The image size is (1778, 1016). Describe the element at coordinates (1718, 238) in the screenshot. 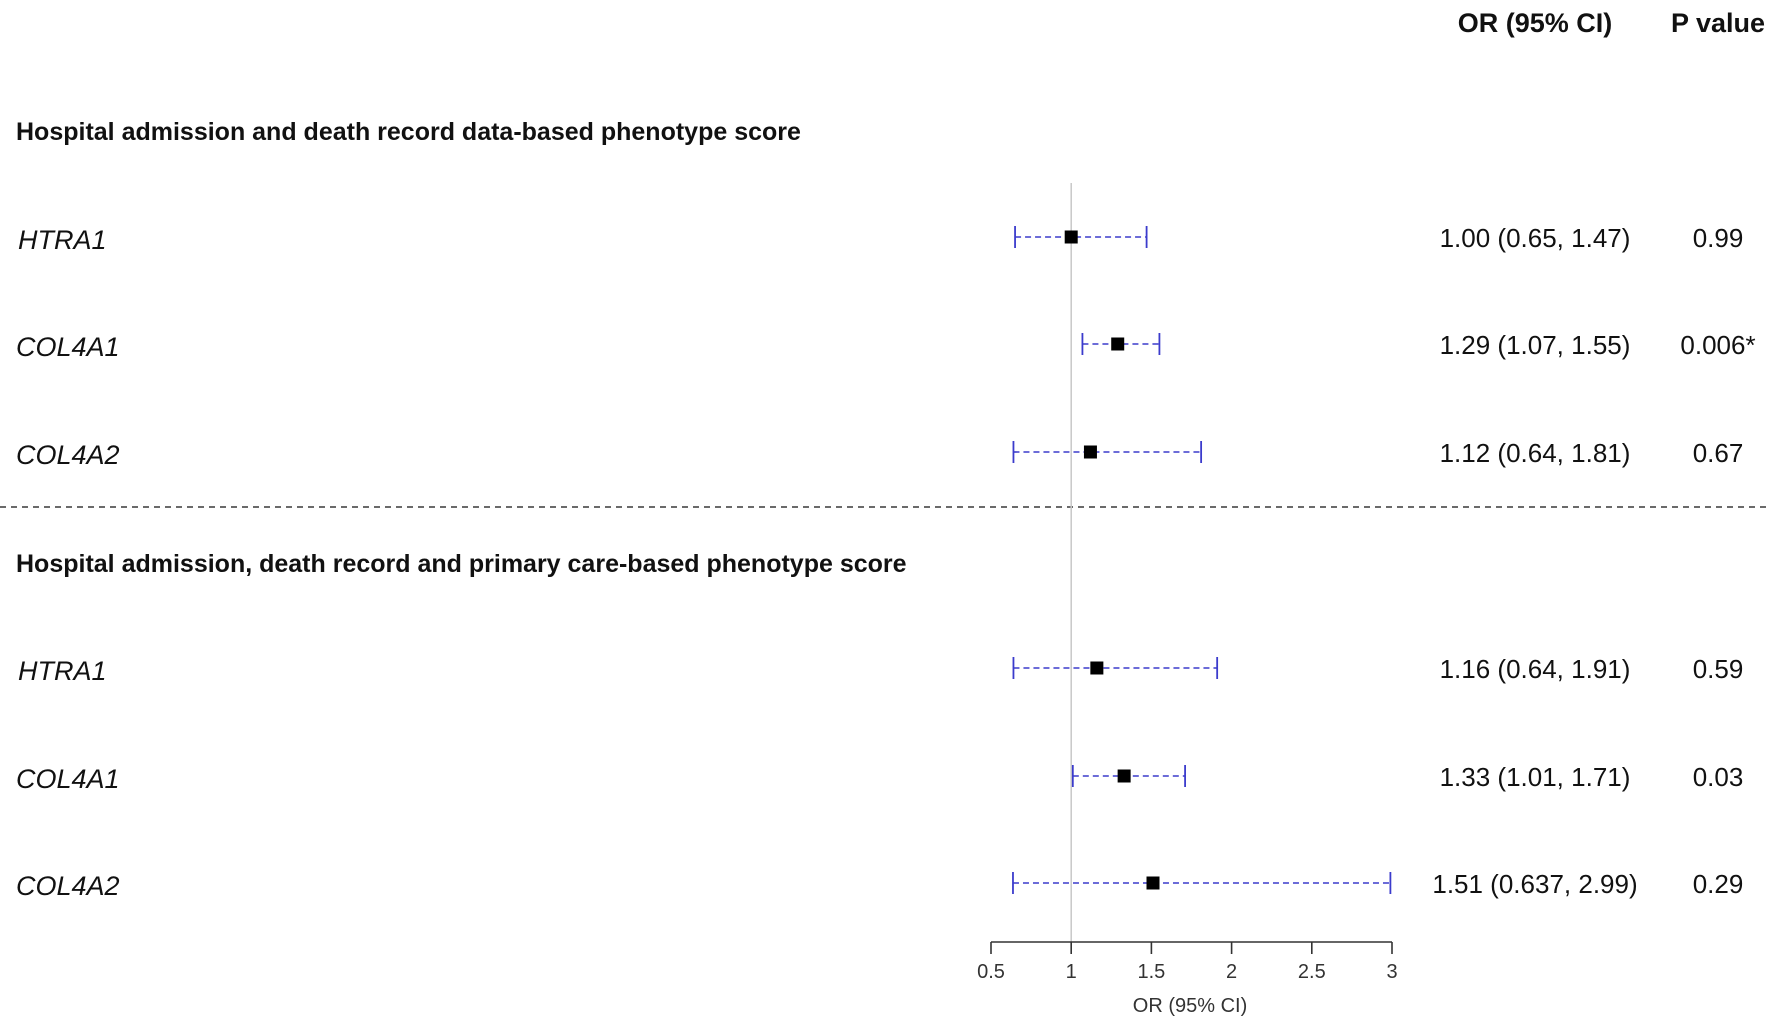

I see `p-value: 0.99` at that location.